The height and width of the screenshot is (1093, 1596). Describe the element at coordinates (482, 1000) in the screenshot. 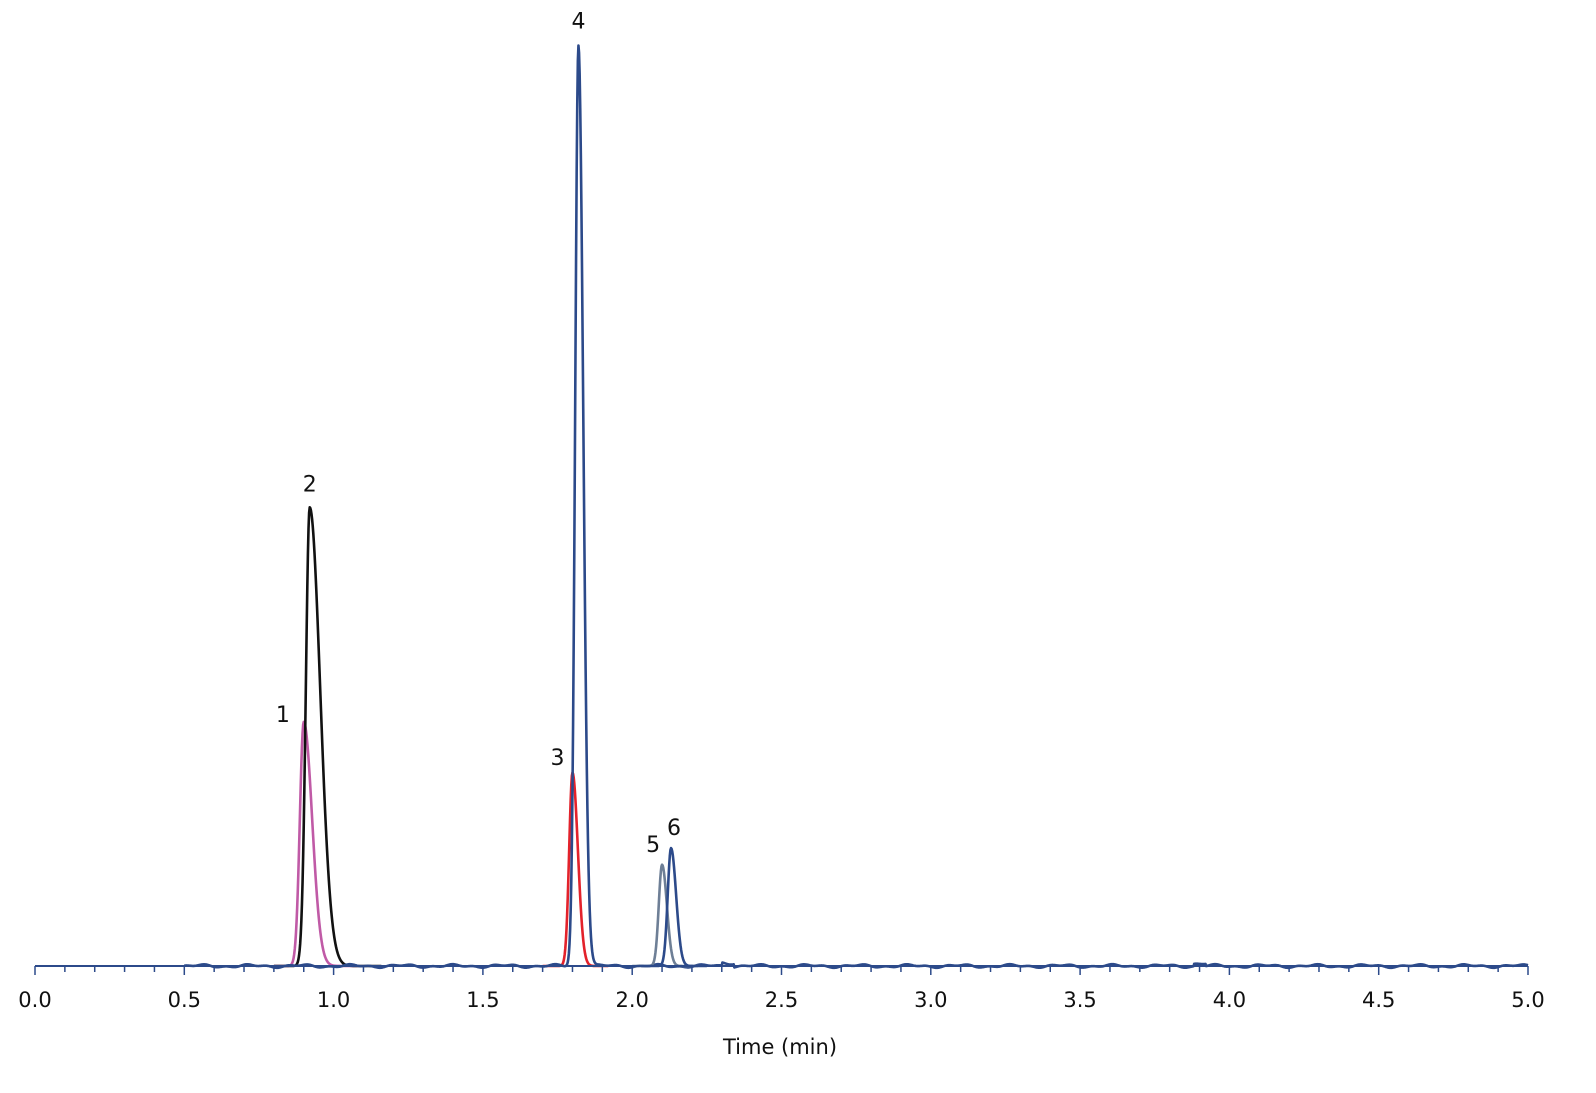

I see `x-tick-label: 1.5` at that location.